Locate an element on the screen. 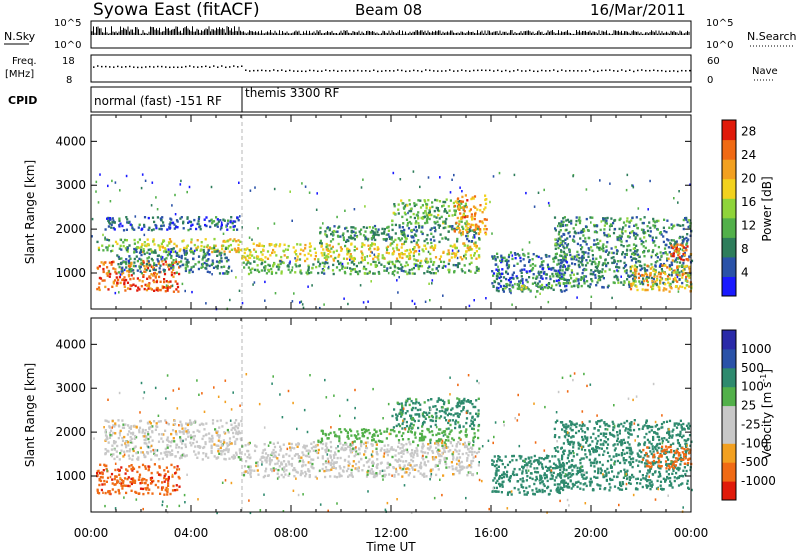 Image resolution: width=800 pixels, height=558 pixels. colorbar-tick-label: 8 is located at coordinates (745, 249).